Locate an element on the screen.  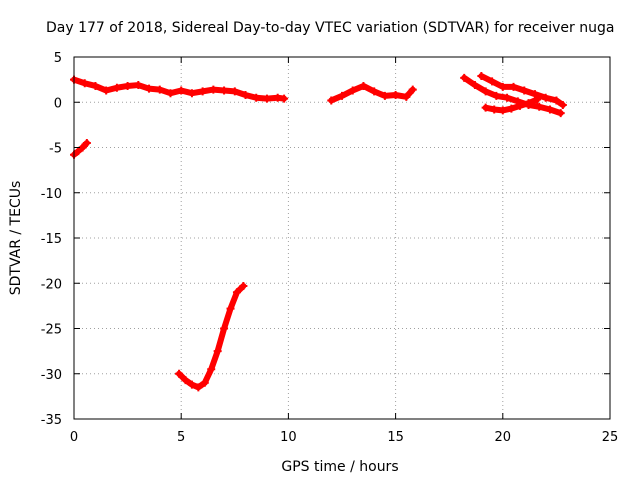
x-tick-label: 20 is located at coordinates (503, 437).